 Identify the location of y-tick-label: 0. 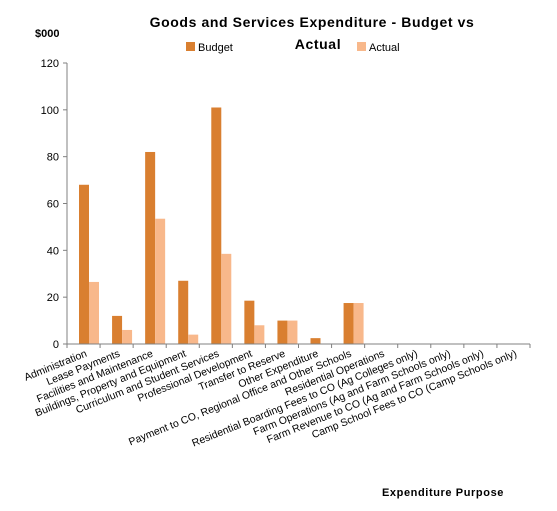
(56, 345).